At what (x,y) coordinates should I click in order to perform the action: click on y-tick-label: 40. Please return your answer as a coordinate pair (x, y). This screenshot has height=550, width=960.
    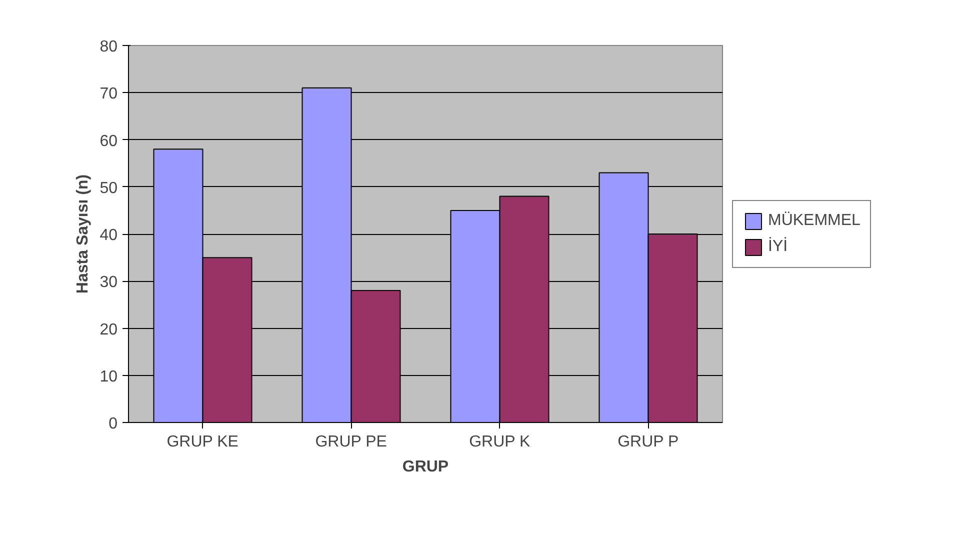
    Looking at the image, I should click on (109, 235).